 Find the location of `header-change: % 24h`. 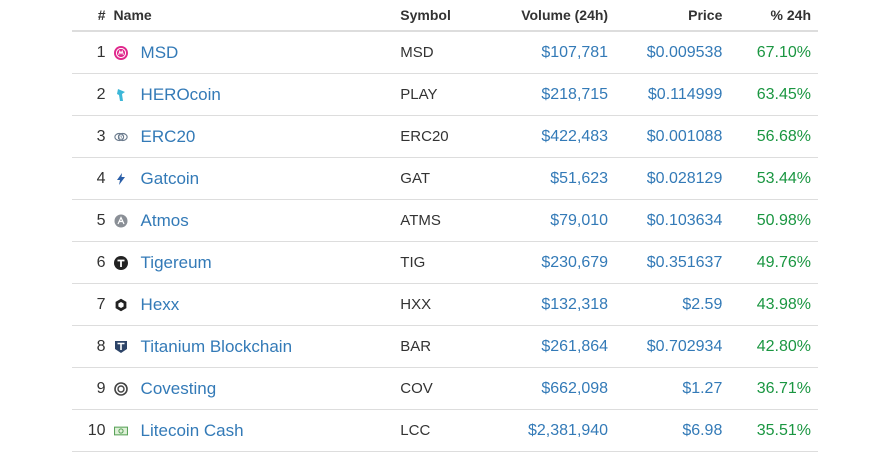

header-change: % 24h is located at coordinates (770, 16).